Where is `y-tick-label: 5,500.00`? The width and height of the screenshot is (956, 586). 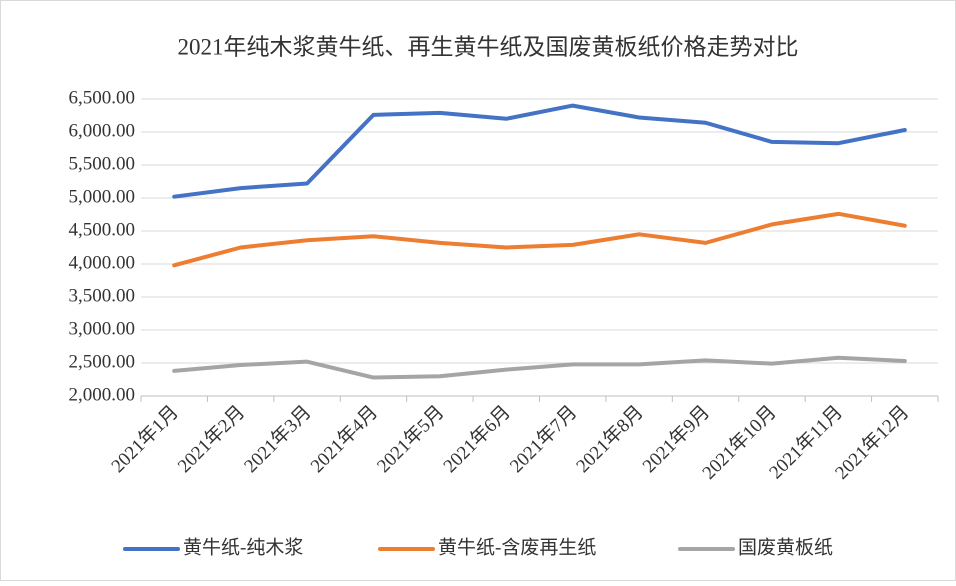 y-tick-label: 5,500.00 is located at coordinates (102, 163).